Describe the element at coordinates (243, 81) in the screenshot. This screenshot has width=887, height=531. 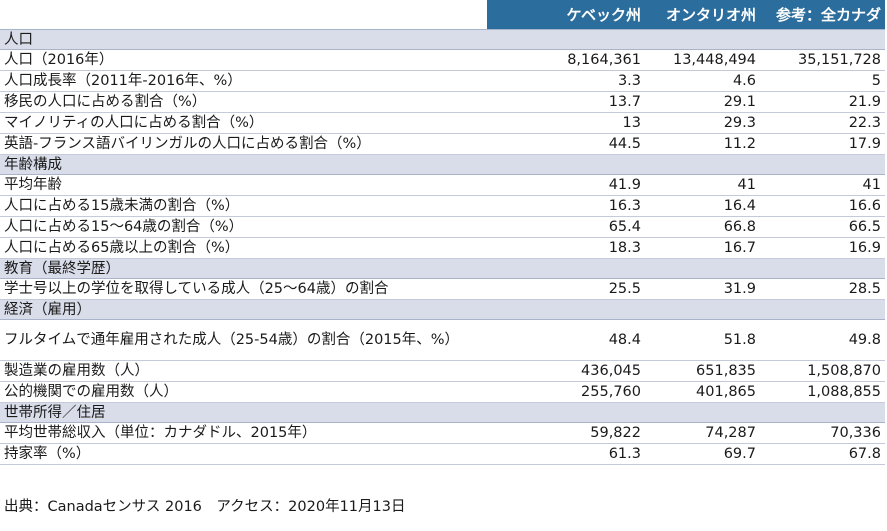
I see `row-label: 人口成長率（2011年-2016年、%）` at that location.